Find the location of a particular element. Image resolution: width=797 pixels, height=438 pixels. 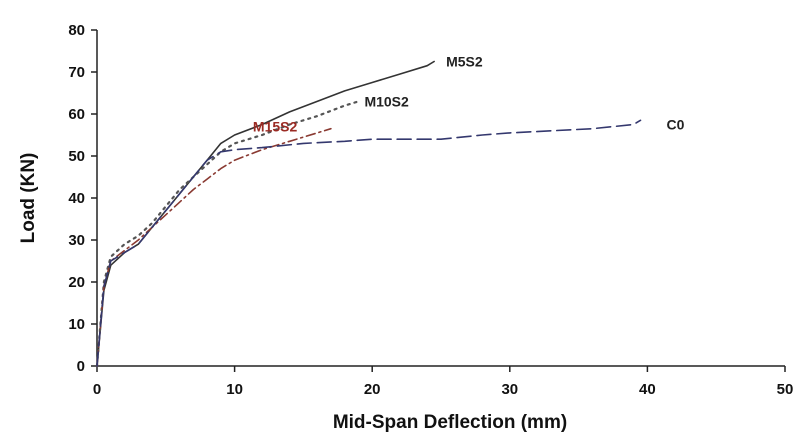

y-tick-label: 70 is located at coordinates (76, 72).